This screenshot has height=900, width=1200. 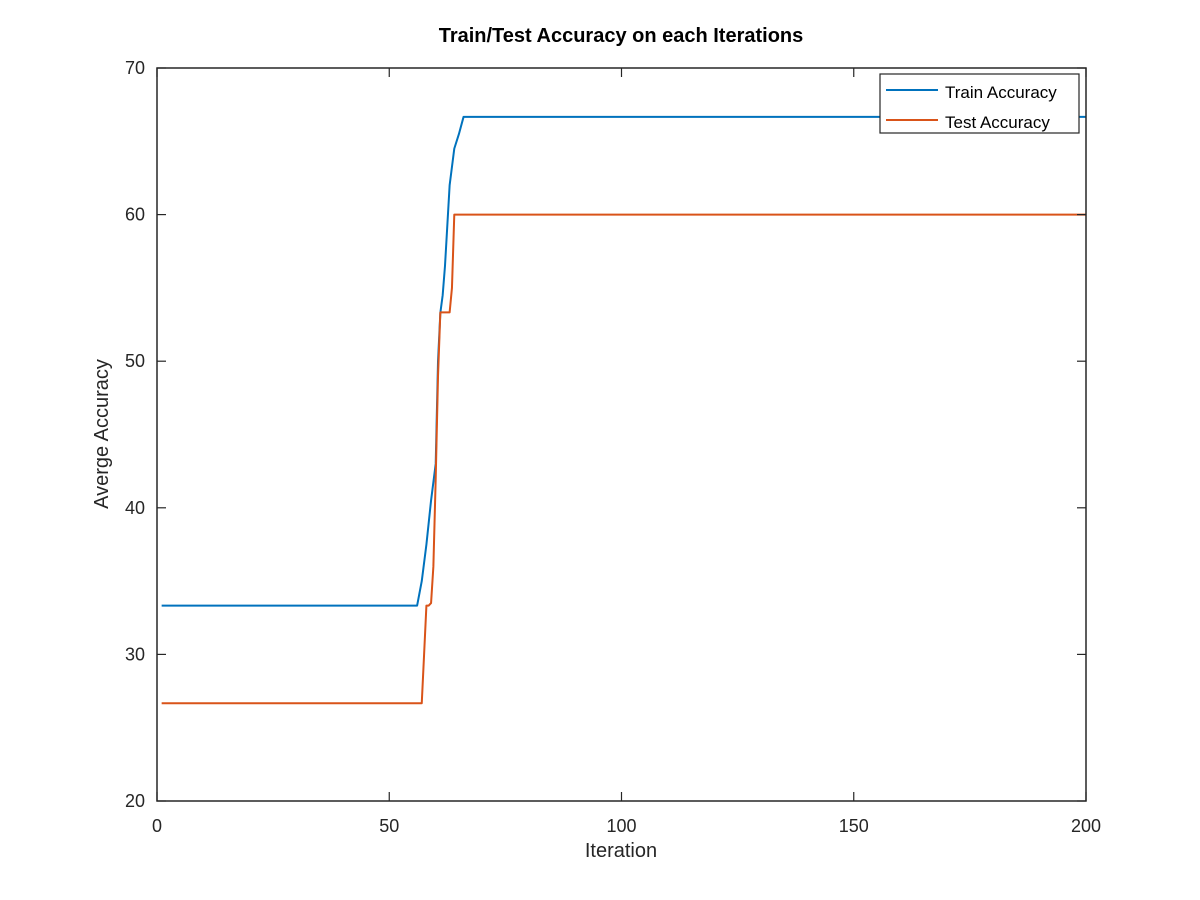 What do you see at coordinates (135, 361) in the screenshot?
I see `y-tick-label: 50` at bounding box center [135, 361].